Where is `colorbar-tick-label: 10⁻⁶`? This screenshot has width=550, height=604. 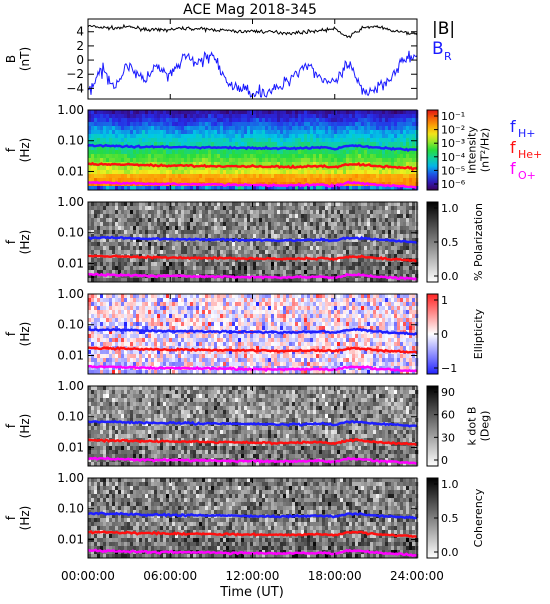
colorbar-tick-label: 10⁻⁶ is located at coordinates (453, 184).